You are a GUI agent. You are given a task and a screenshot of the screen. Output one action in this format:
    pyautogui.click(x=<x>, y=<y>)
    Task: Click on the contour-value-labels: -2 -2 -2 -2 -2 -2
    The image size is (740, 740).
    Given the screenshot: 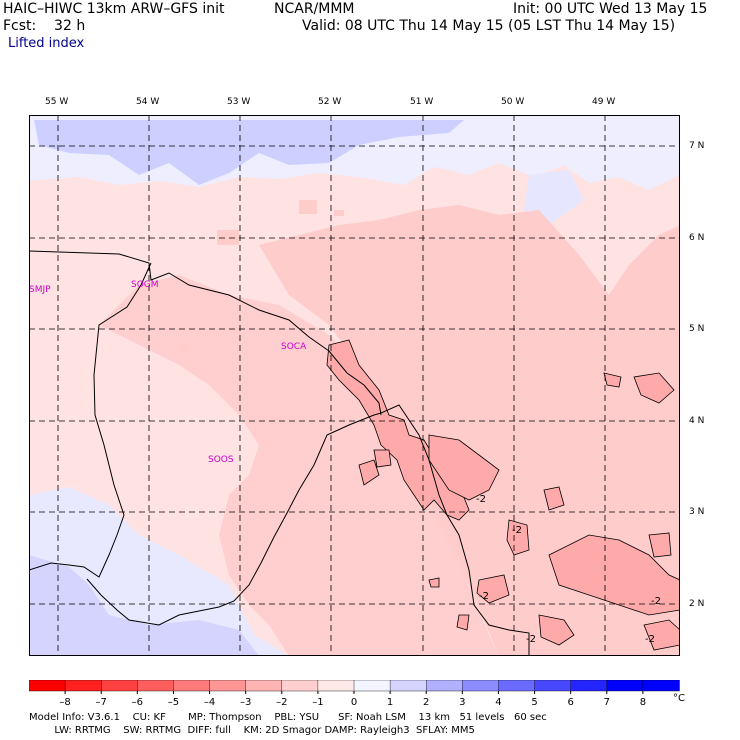 What is the action you would take?
    pyautogui.click(x=568, y=569)
    